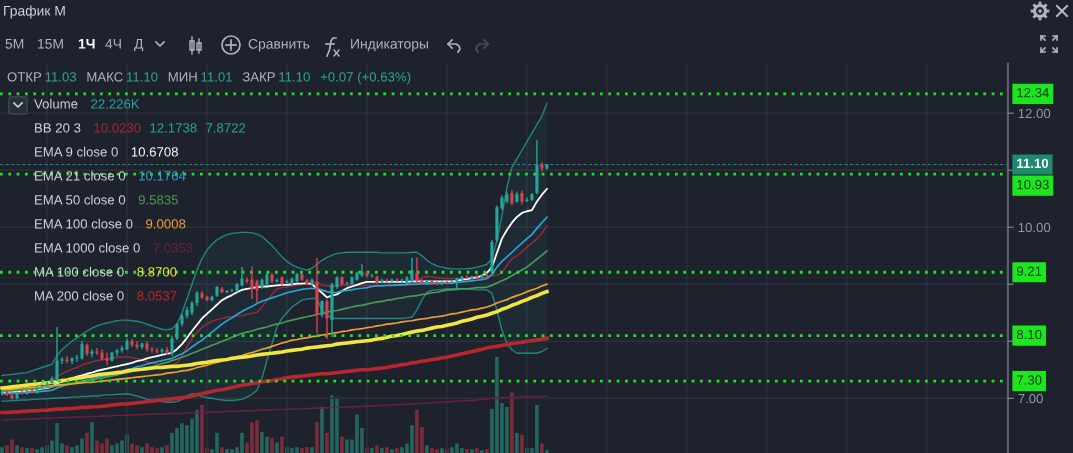 The width and height of the screenshot is (1073, 453). I want to click on ref-line-label: 10.93, so click(1033, 184).